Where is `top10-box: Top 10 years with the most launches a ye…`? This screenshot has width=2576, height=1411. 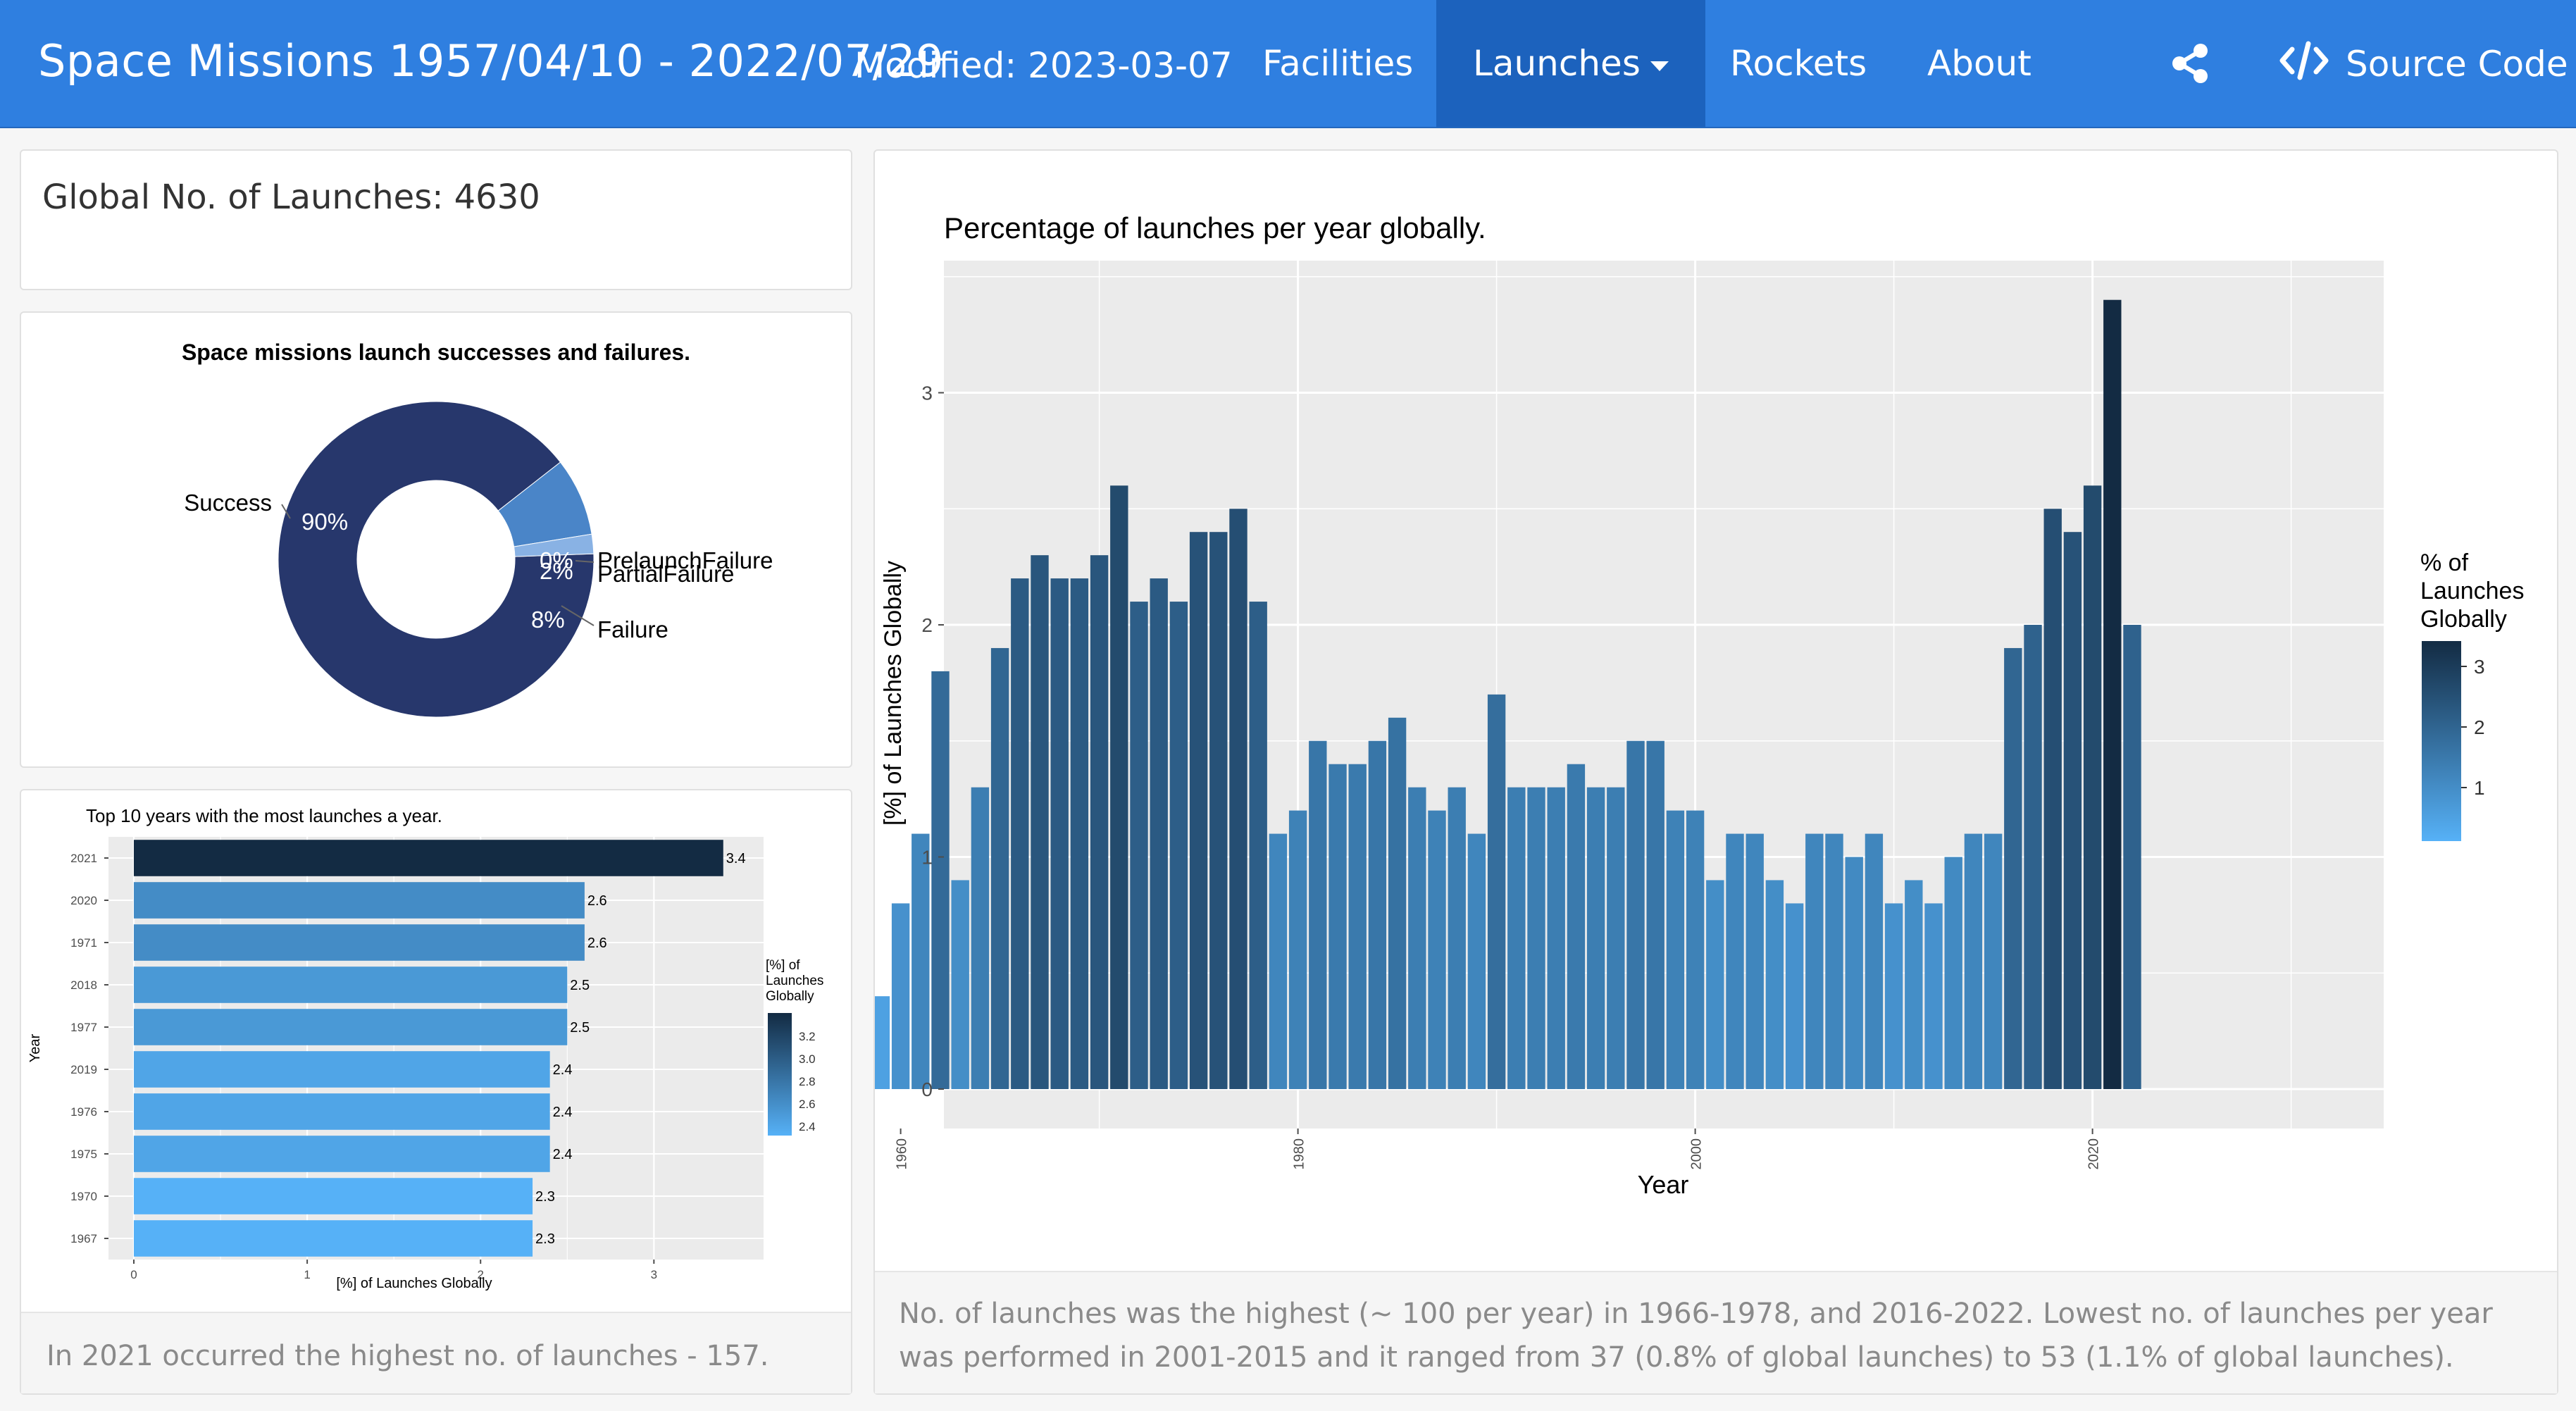 top10-box: Top 10 years with the most launches a ye… is located at coordinates (436, 1092).